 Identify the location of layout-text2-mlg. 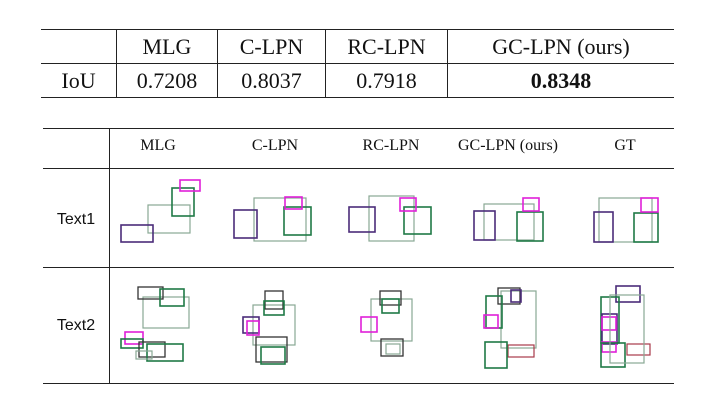
(155, 324).